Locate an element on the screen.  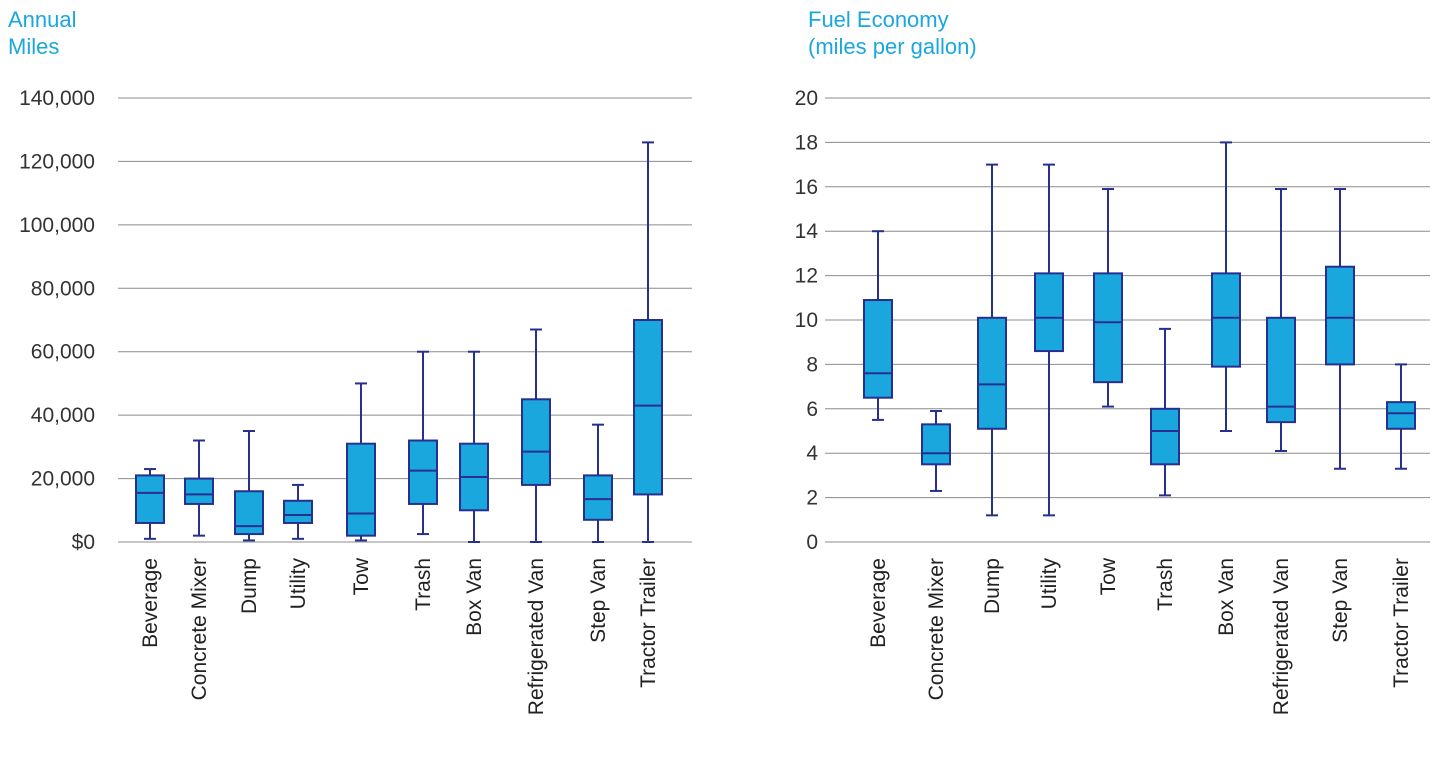
y-tick-label: 10 is located at coordinates (806, 320).